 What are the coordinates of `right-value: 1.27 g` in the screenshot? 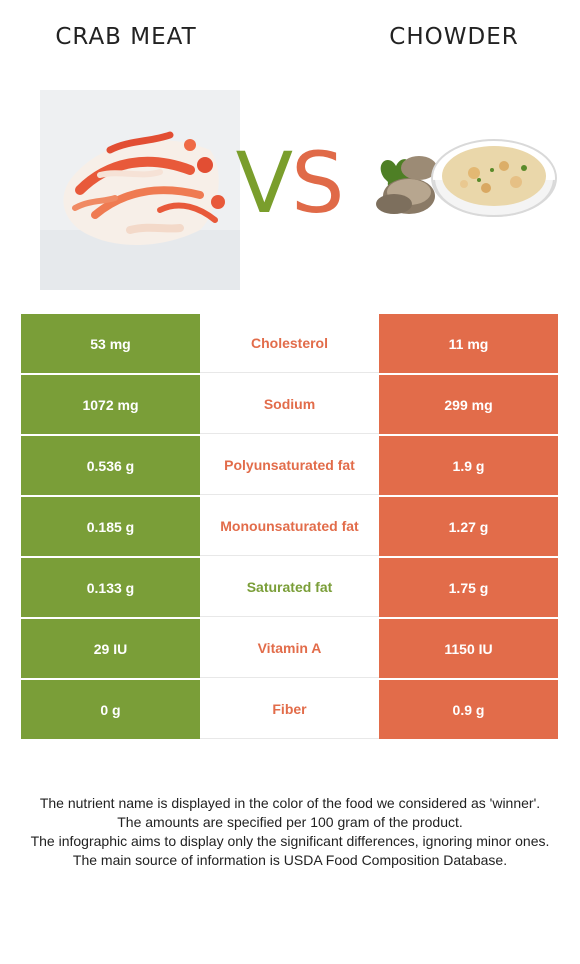 It's located at (468, 526).